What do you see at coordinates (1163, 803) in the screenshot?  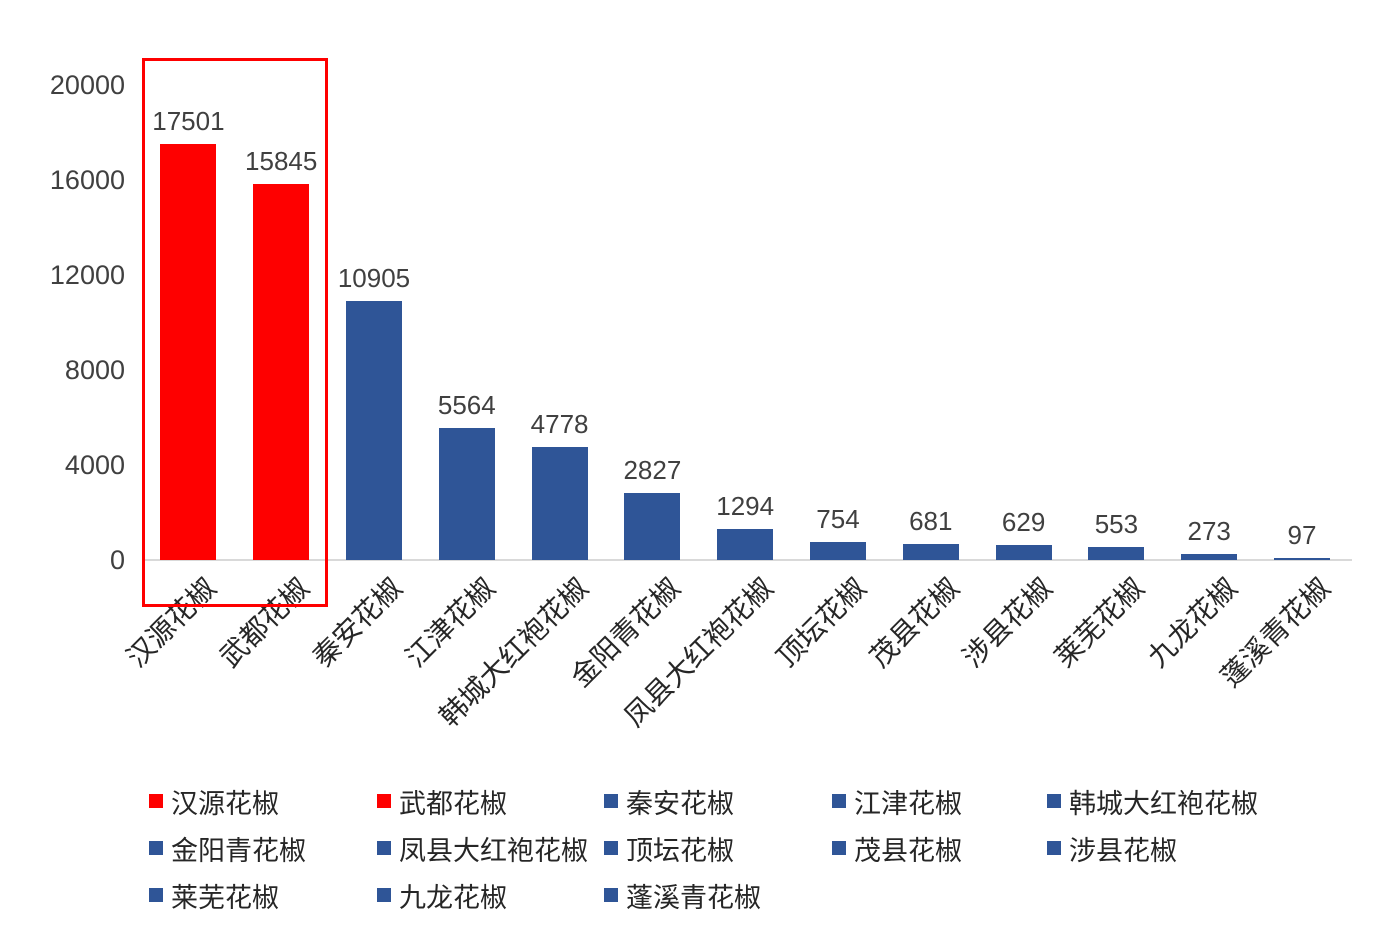 I see `legend-label: 韩城大红袍花椒` at bounding box center [1163, 803].